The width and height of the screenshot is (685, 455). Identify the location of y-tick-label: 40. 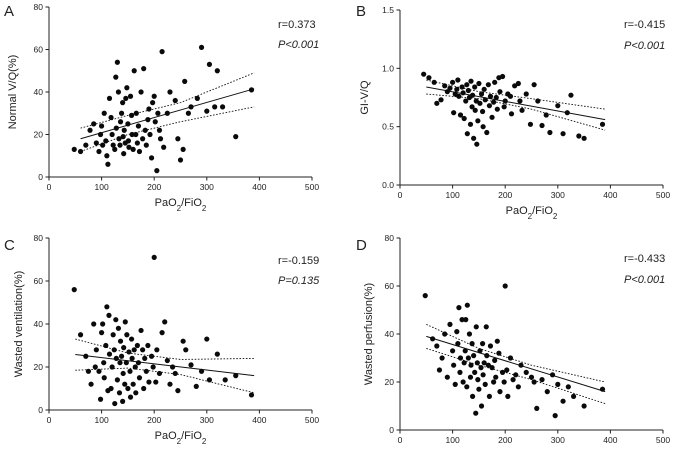
(39, 324).